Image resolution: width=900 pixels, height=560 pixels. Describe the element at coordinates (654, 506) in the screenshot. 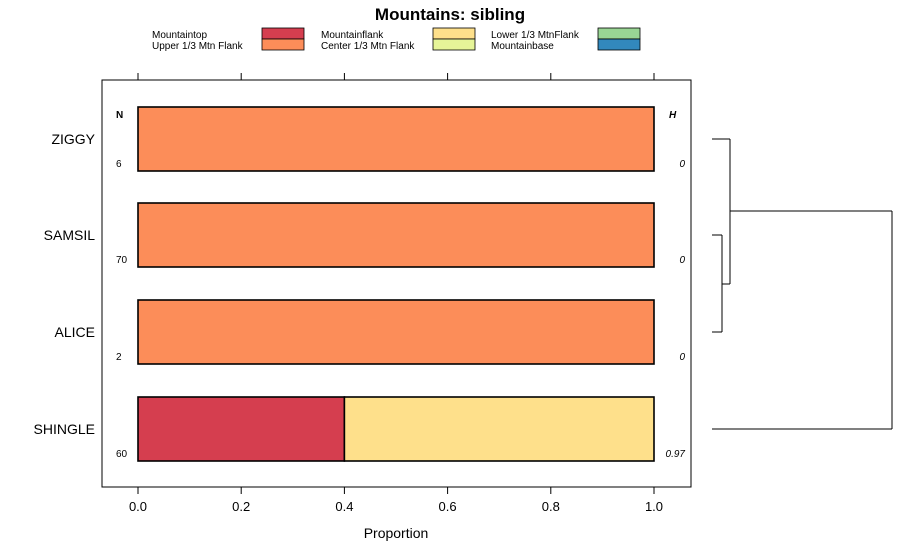

I see `x-tick-label: 1.0` at that location.